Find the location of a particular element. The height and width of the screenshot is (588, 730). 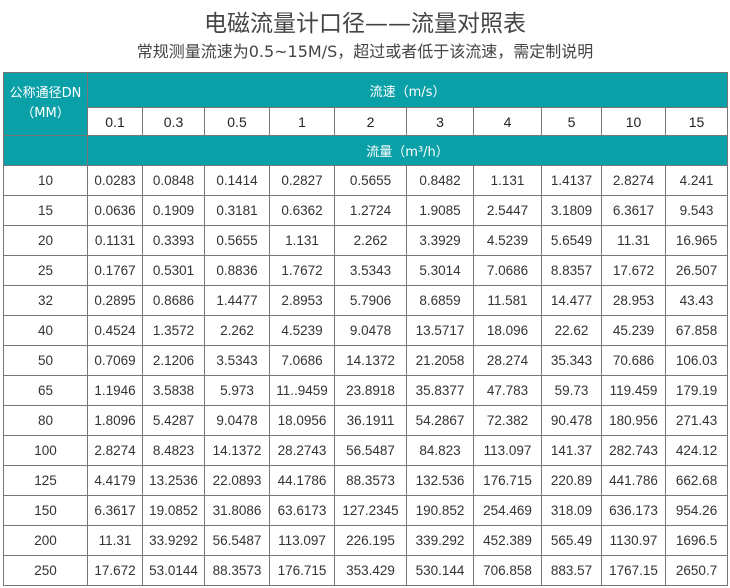

dn-header-spacer is located at coordinates (45, 150).